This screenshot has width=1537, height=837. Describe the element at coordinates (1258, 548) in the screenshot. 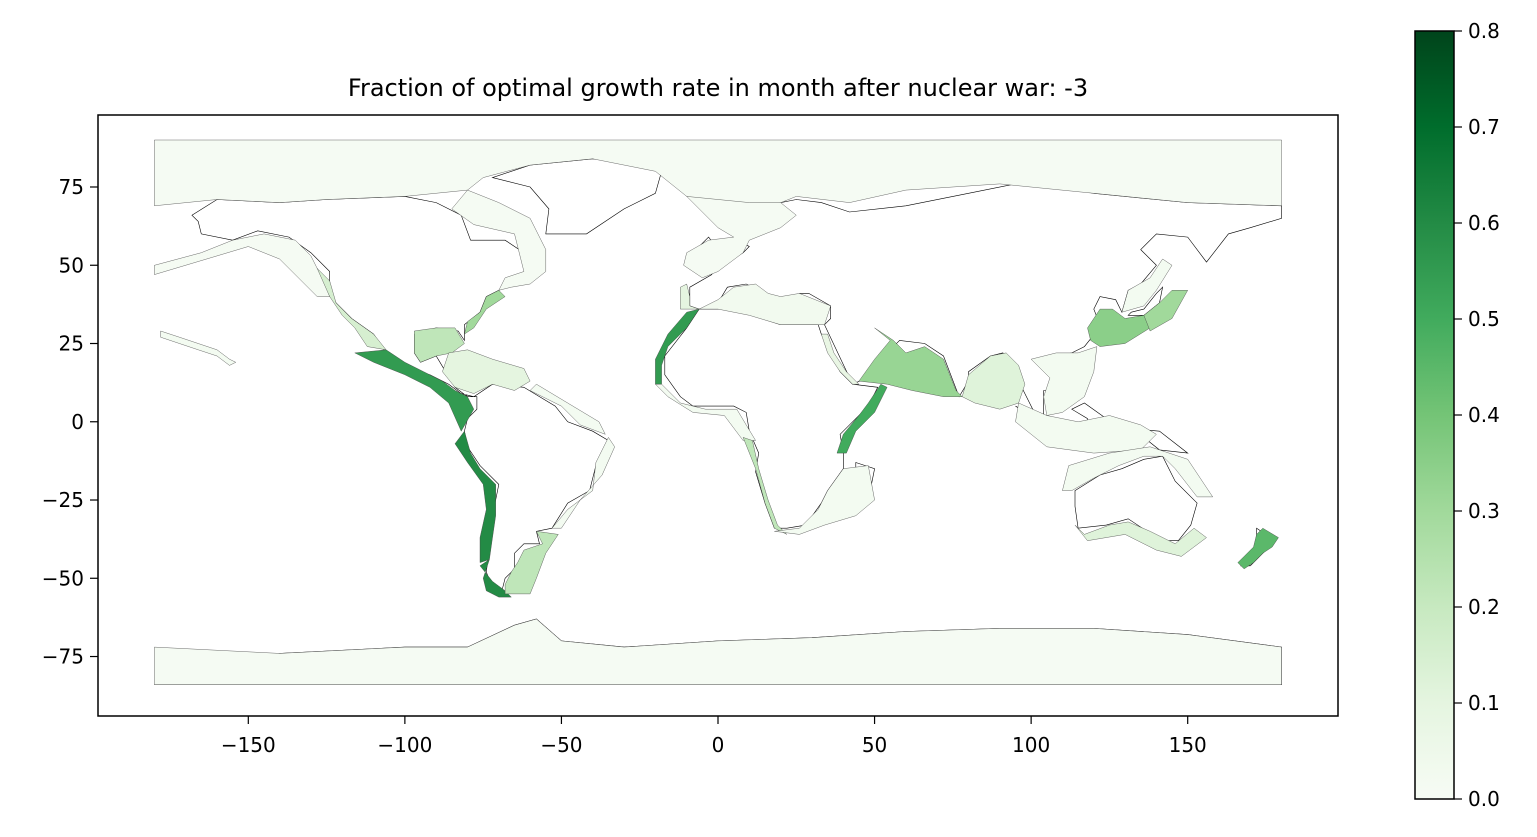

I see `ocean-region: New Zealand shelf: 0.45` at that location.